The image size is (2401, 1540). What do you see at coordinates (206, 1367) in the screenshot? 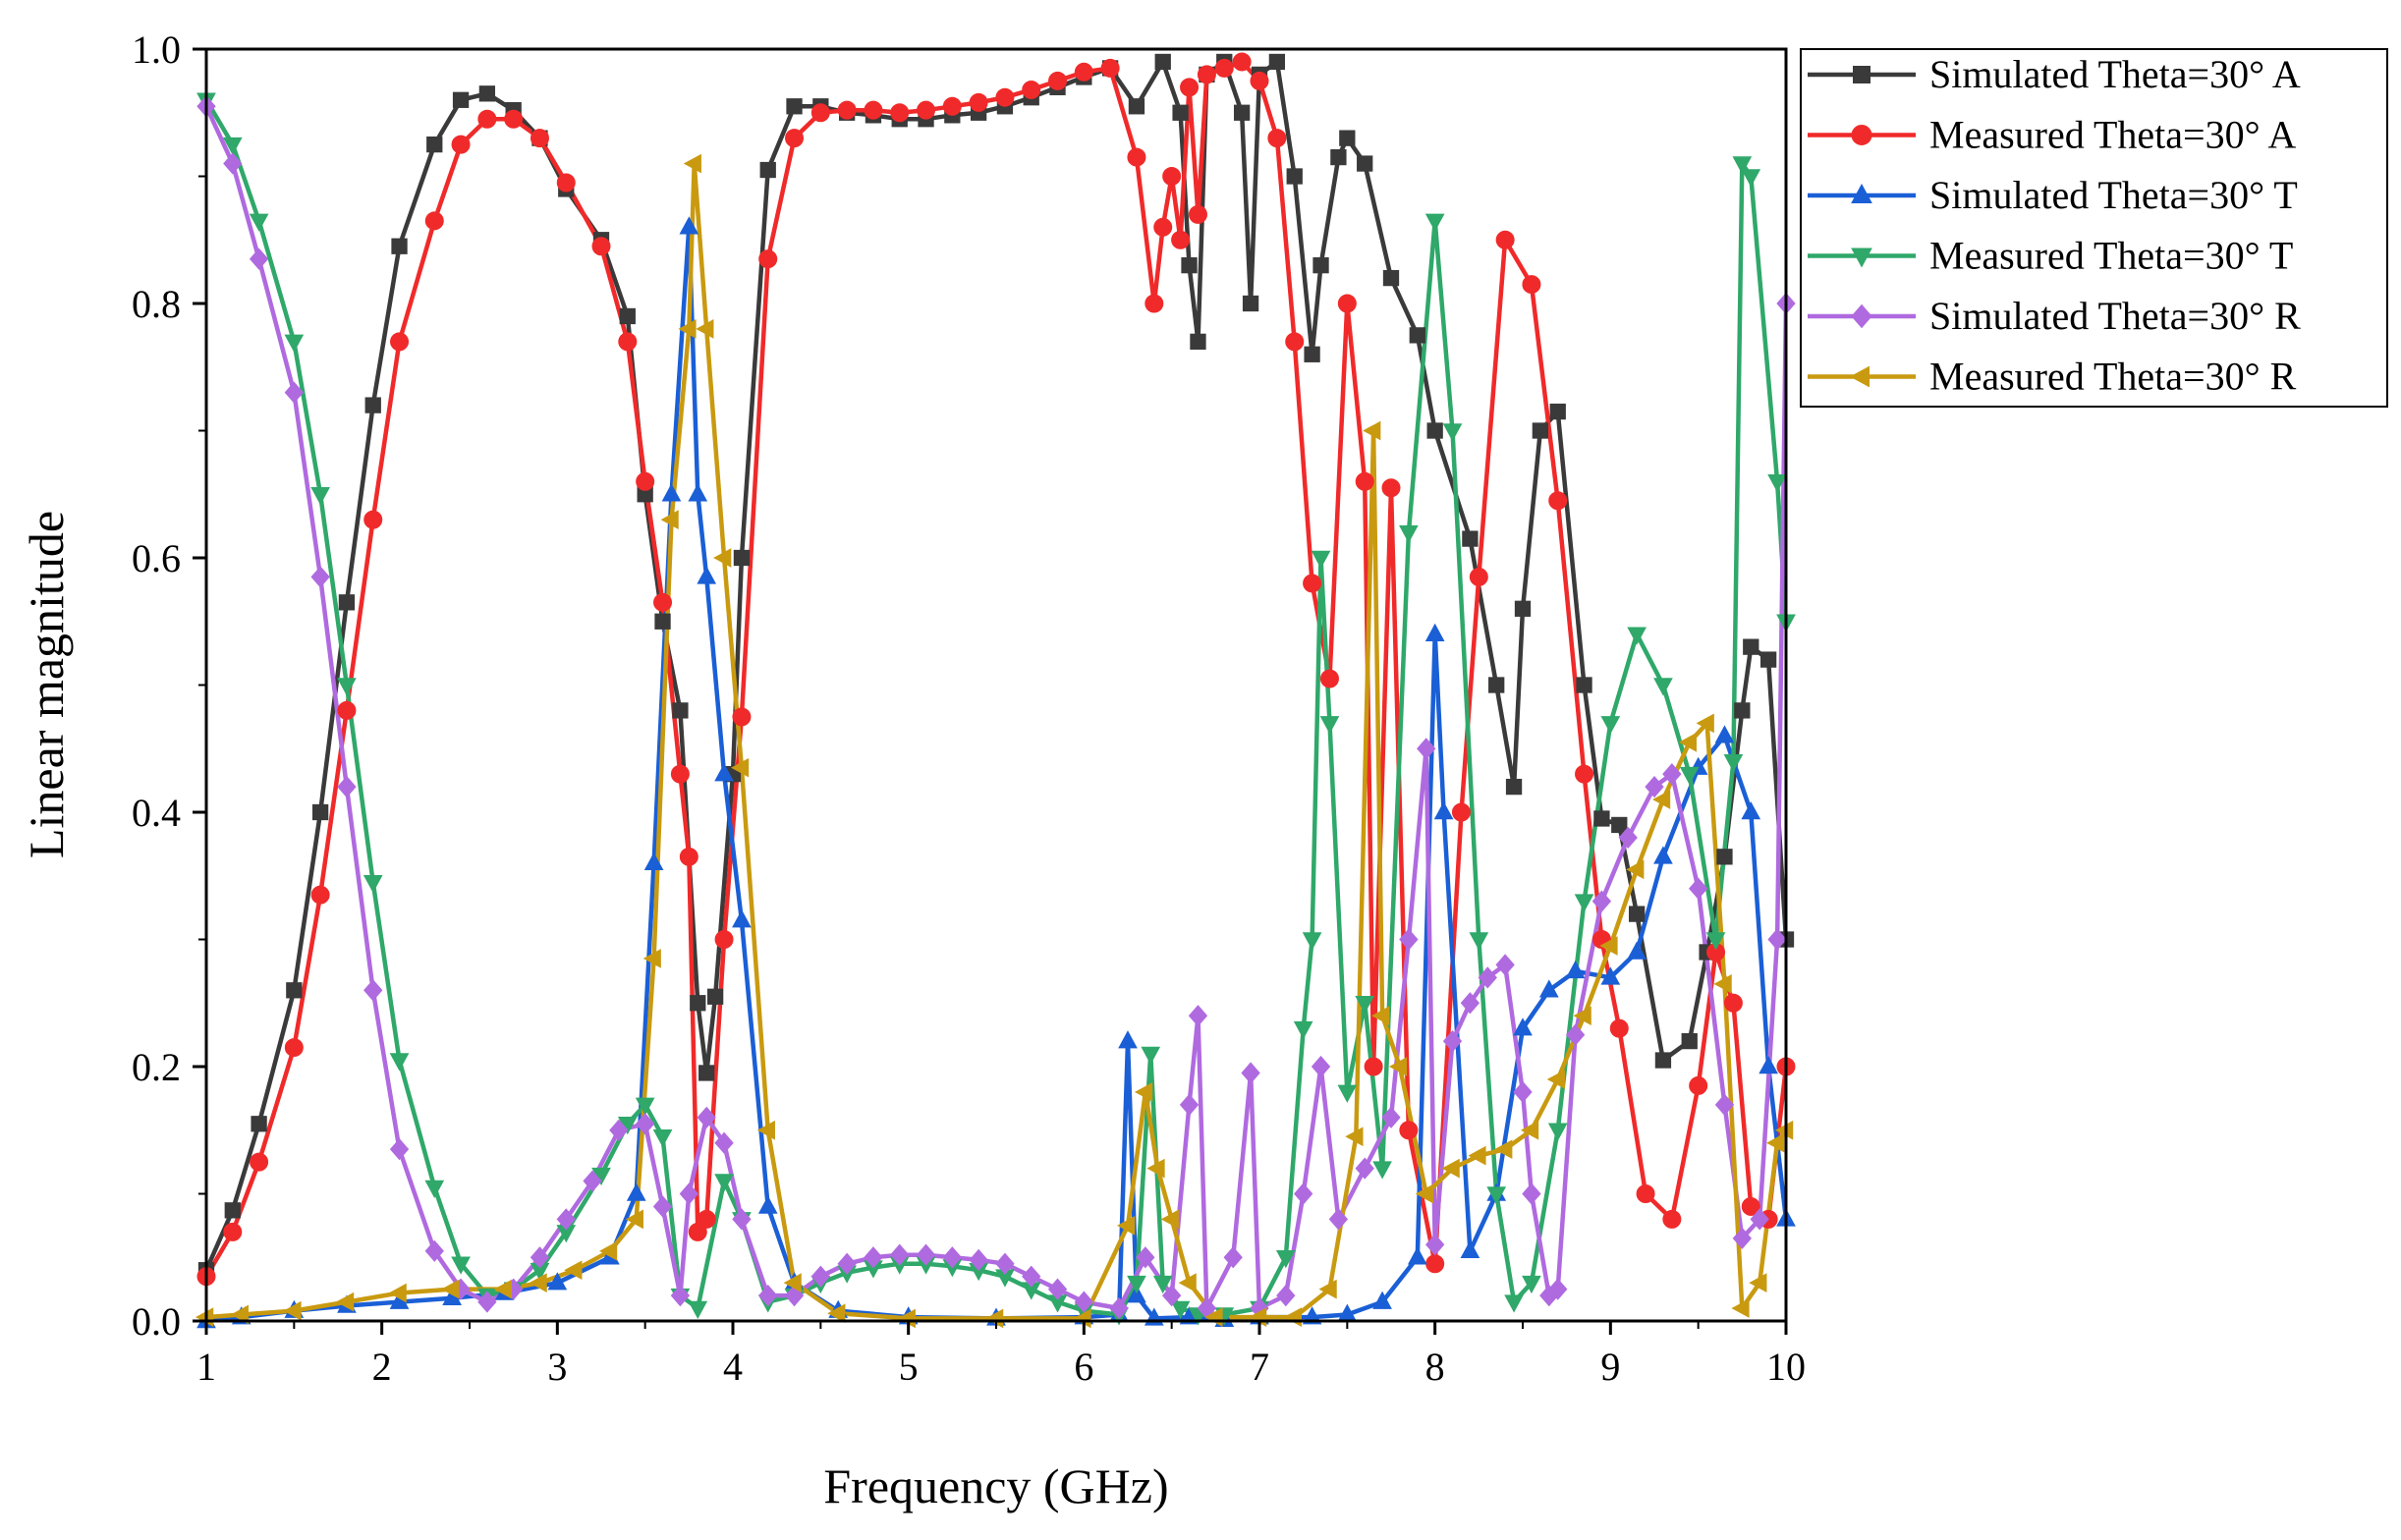
I see `x-tick-label: 1` at bounding box center [206, 1367].